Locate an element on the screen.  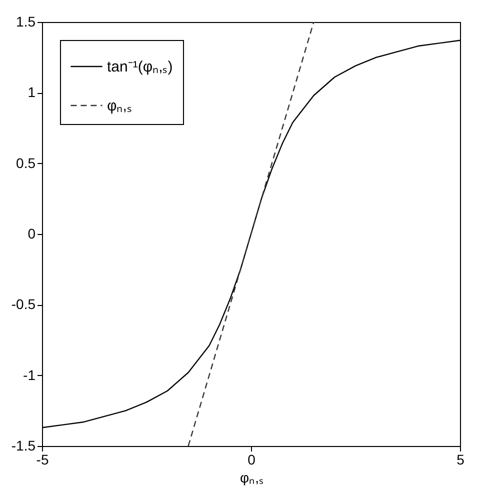
y-tick-label: -0.5 is located at coordinates (23, 304).